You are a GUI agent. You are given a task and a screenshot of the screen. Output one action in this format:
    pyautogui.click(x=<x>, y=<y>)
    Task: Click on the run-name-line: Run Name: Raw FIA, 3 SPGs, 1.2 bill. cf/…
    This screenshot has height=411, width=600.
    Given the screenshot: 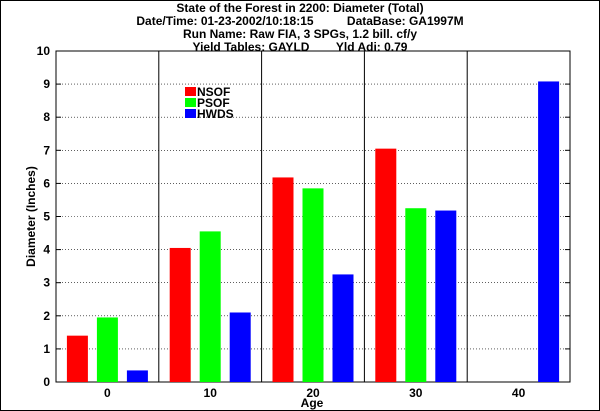 What is the action you would take?
    pyautogui.click(x=300, y=34)
    